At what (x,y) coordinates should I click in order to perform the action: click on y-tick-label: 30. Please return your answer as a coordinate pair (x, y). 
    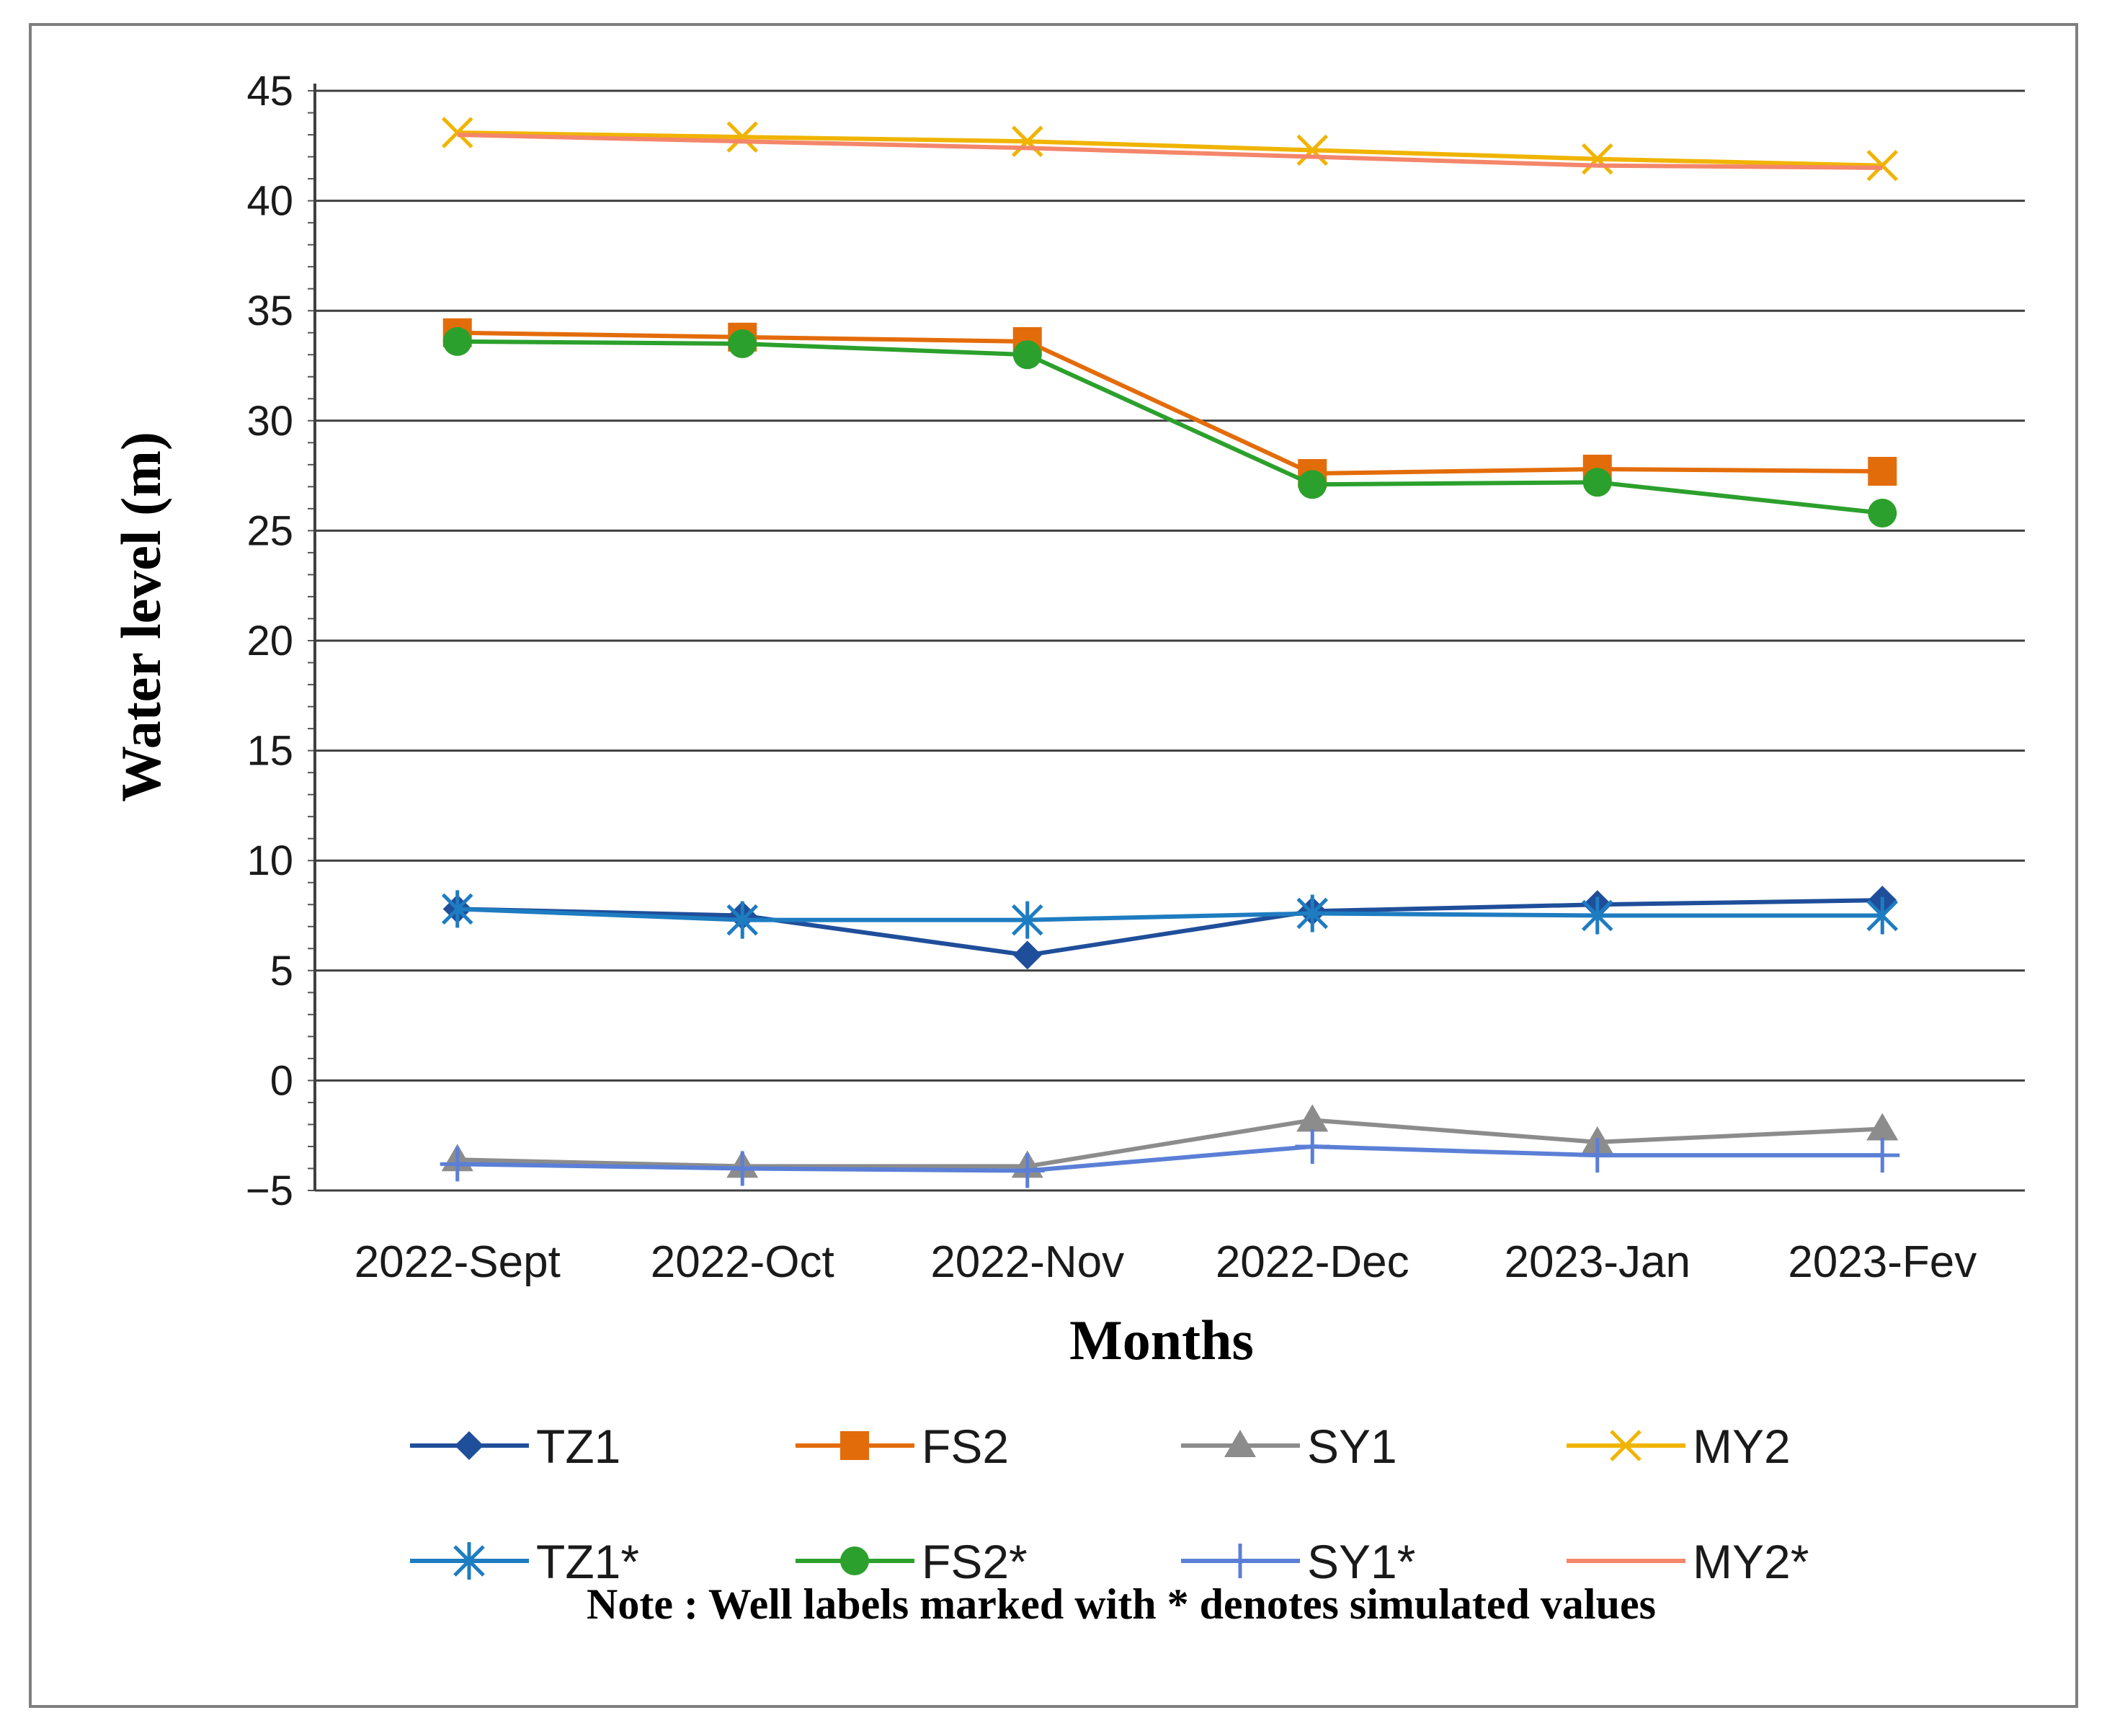
    Looking at the image, I should click on (269, 422).